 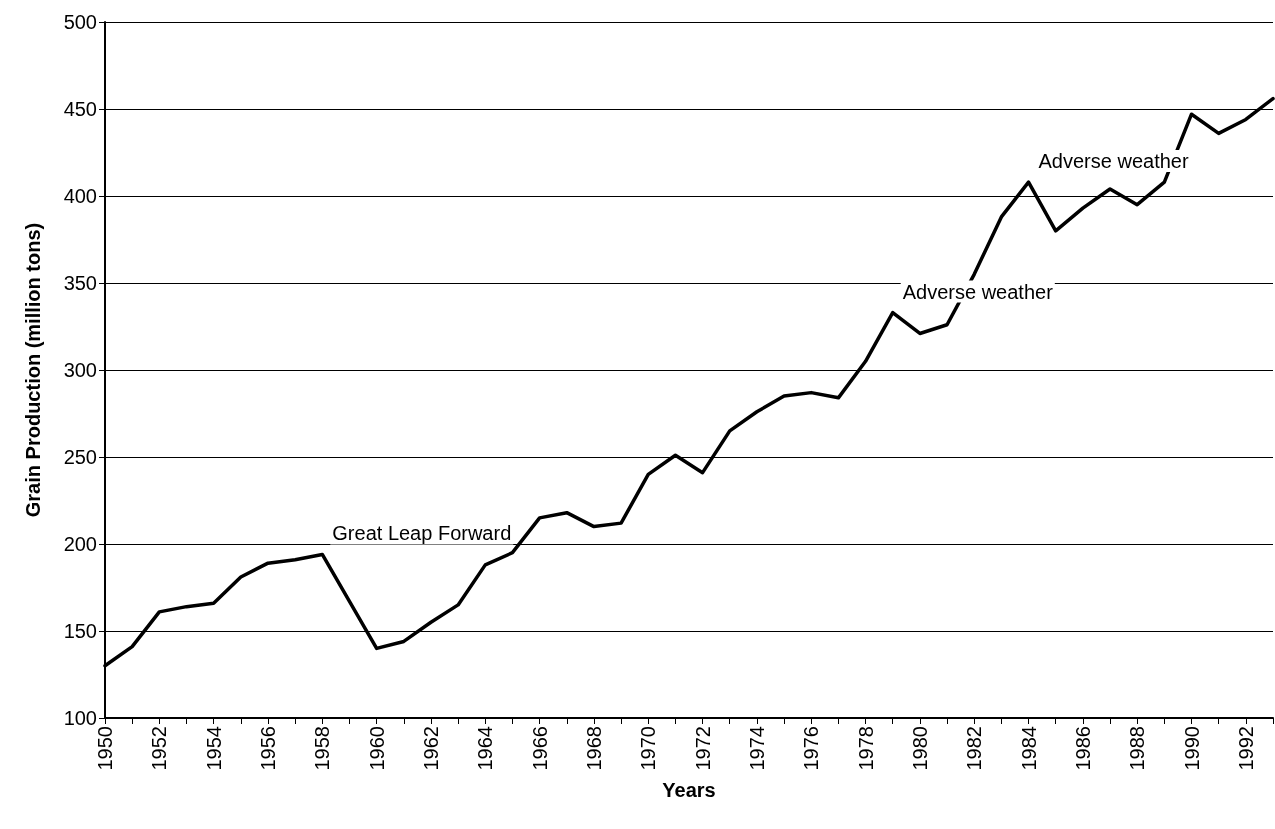 What do you see at coordinates (80, 109) in the screenshot?
I see `y-tick-label: 450` at bounding box center [80, 109].